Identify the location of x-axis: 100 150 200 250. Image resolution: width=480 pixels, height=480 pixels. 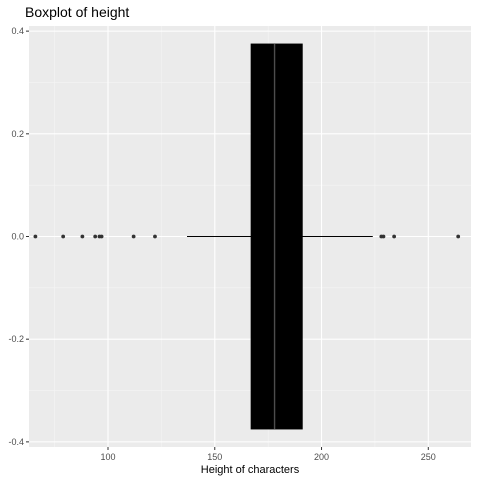
(268, 454).